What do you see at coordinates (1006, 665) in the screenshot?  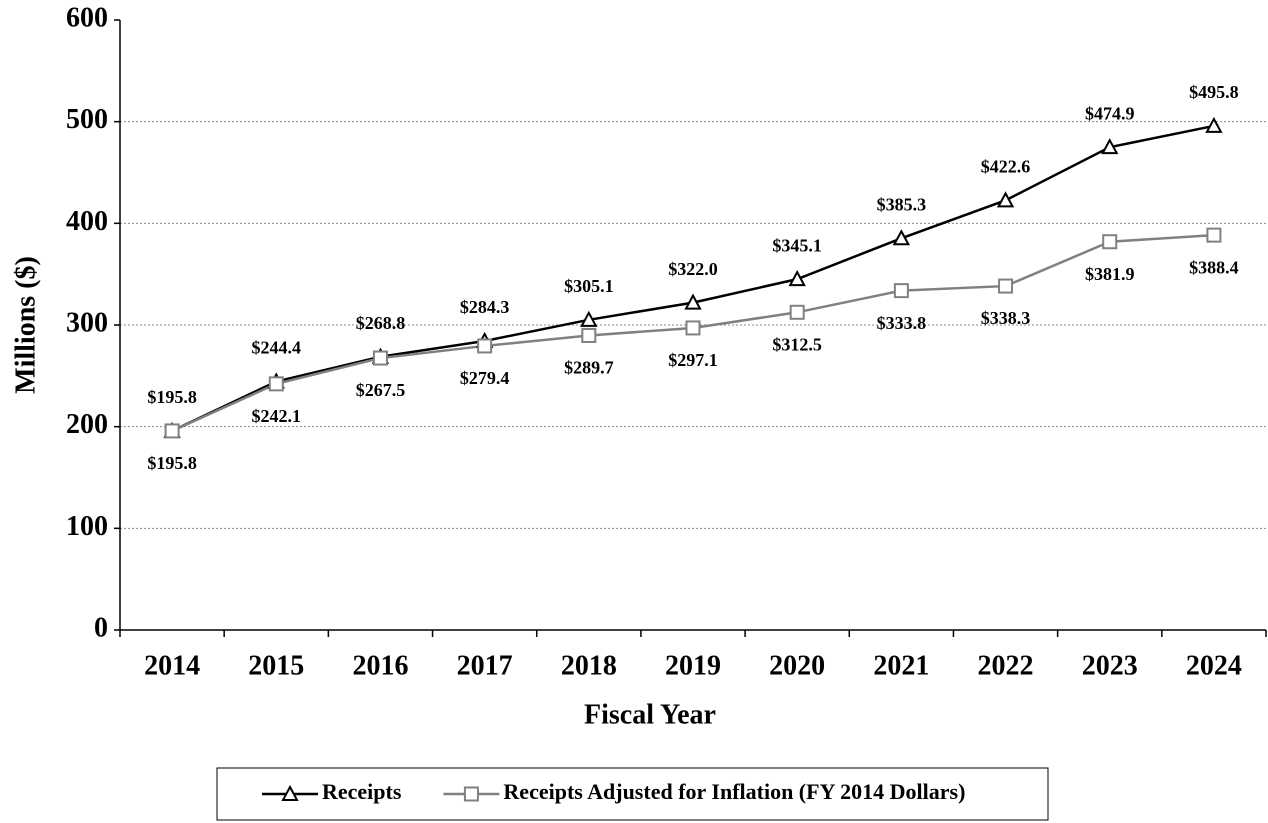 I see `x-tick-label: 2022` at bounding box center [1006, 665].